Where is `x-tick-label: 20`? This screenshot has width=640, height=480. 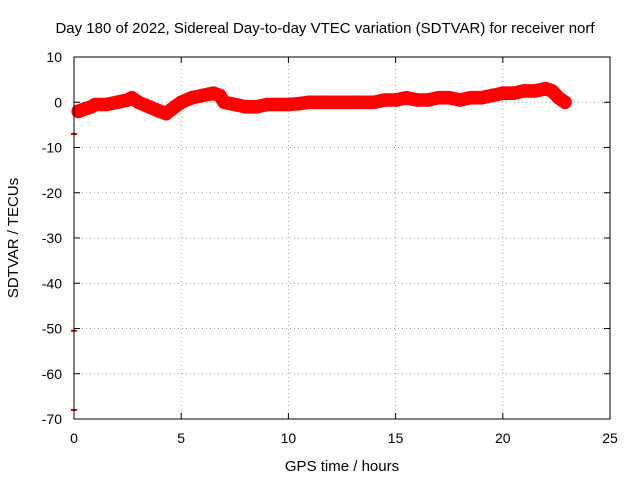
x-tick-label: 20 is located at coordinates (503, 438).